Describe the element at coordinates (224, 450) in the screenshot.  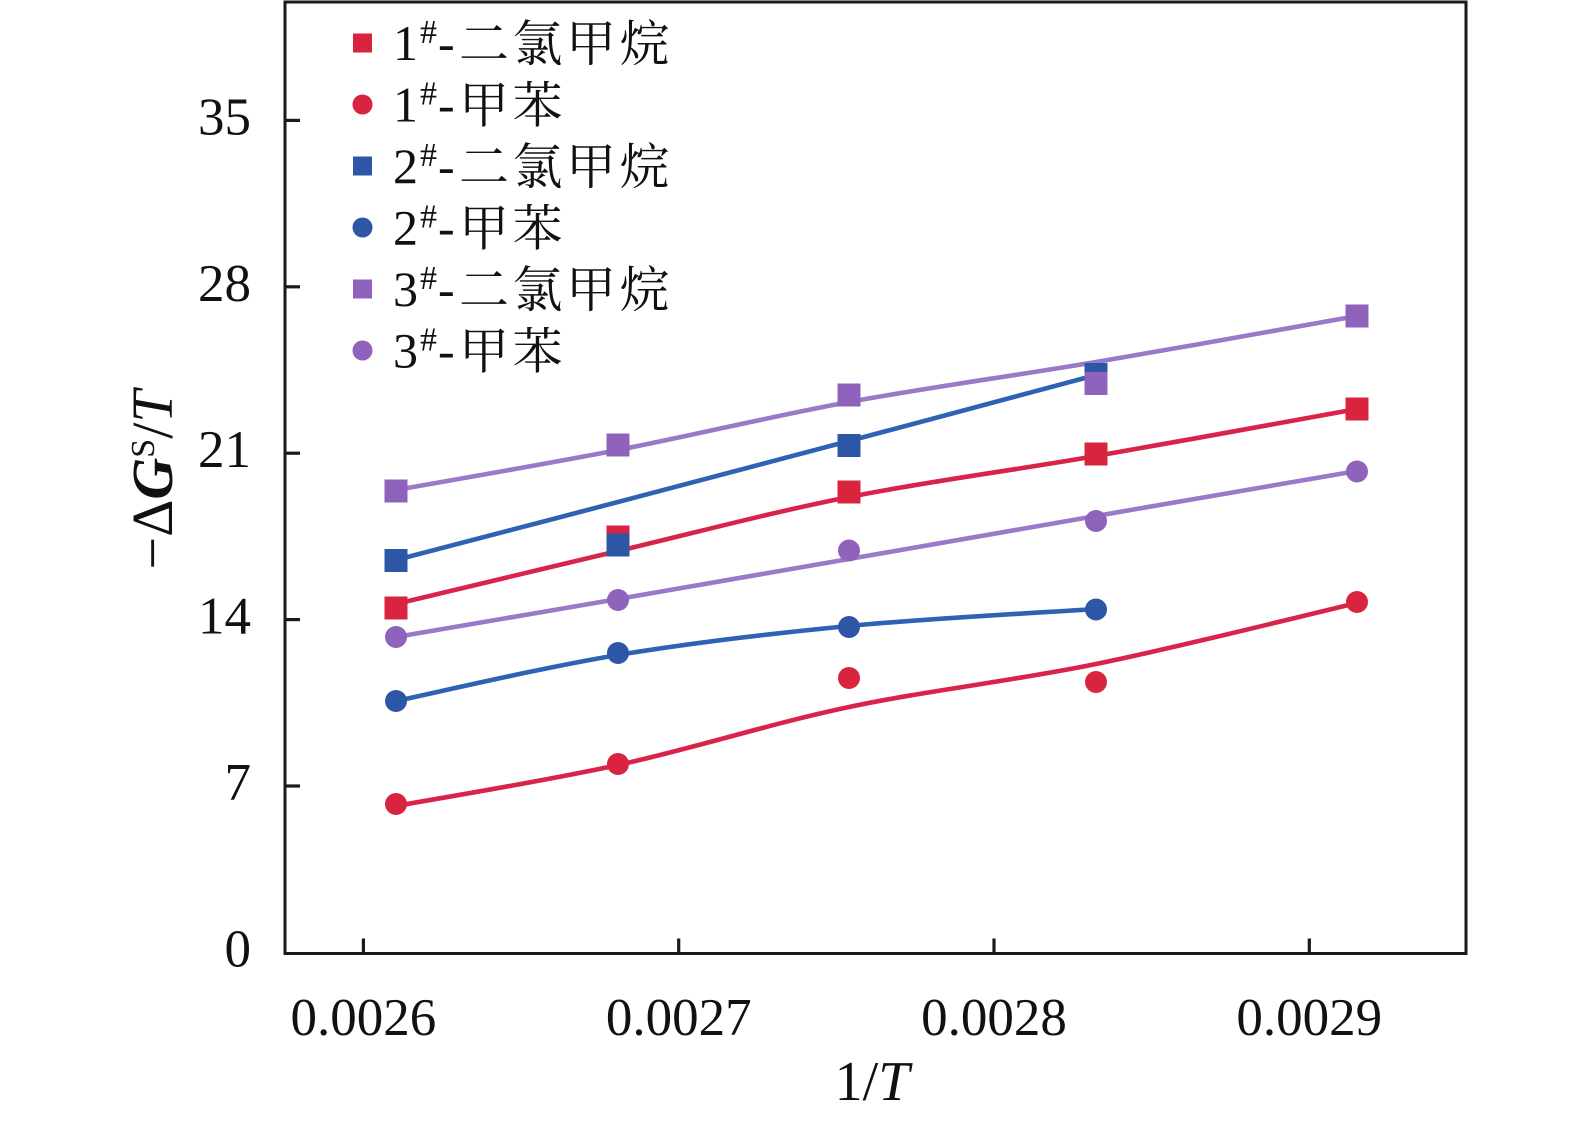
I see `svg-text: 21` at that location.